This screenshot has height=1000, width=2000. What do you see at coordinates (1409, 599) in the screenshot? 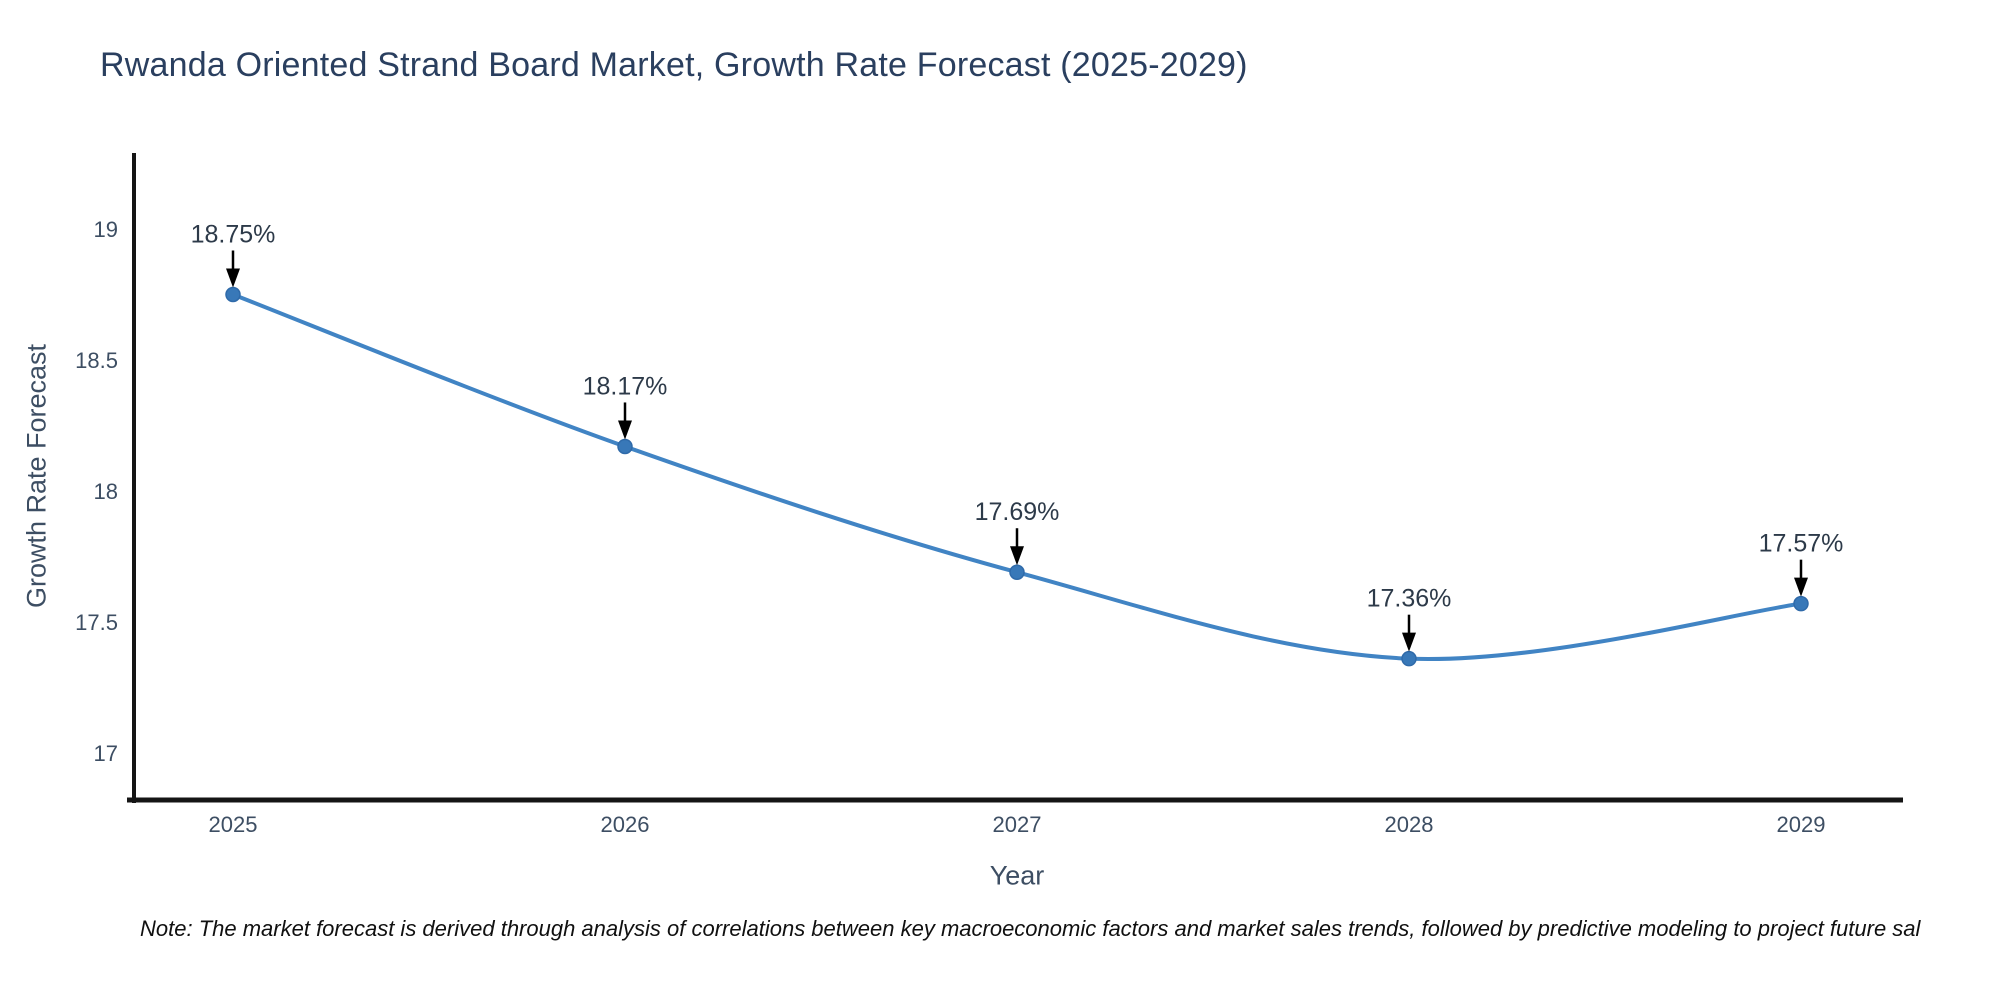
I see `data-point-label: 17.36%` at bounding box center [1409, 599].